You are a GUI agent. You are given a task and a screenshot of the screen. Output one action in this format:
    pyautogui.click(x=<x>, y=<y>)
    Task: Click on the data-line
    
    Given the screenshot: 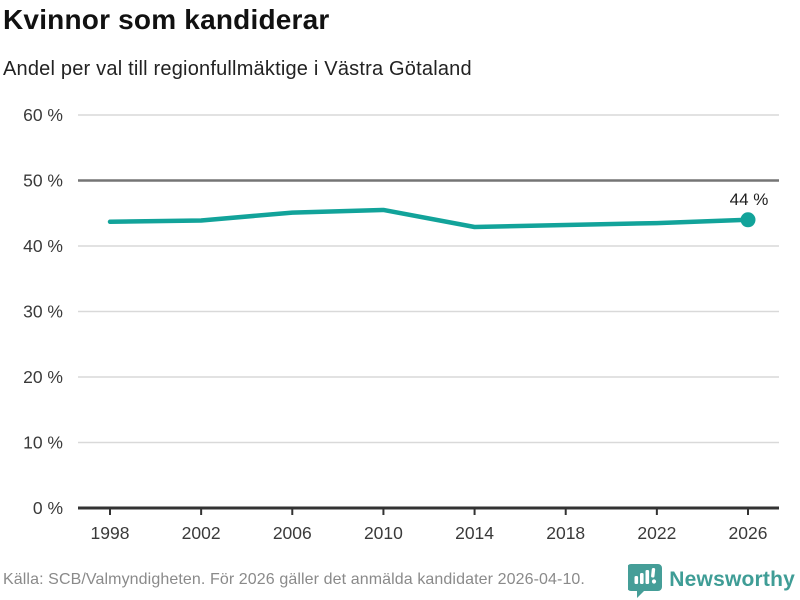 What is the action you would take?
    pyautogui.click(x=429, y=218)
    